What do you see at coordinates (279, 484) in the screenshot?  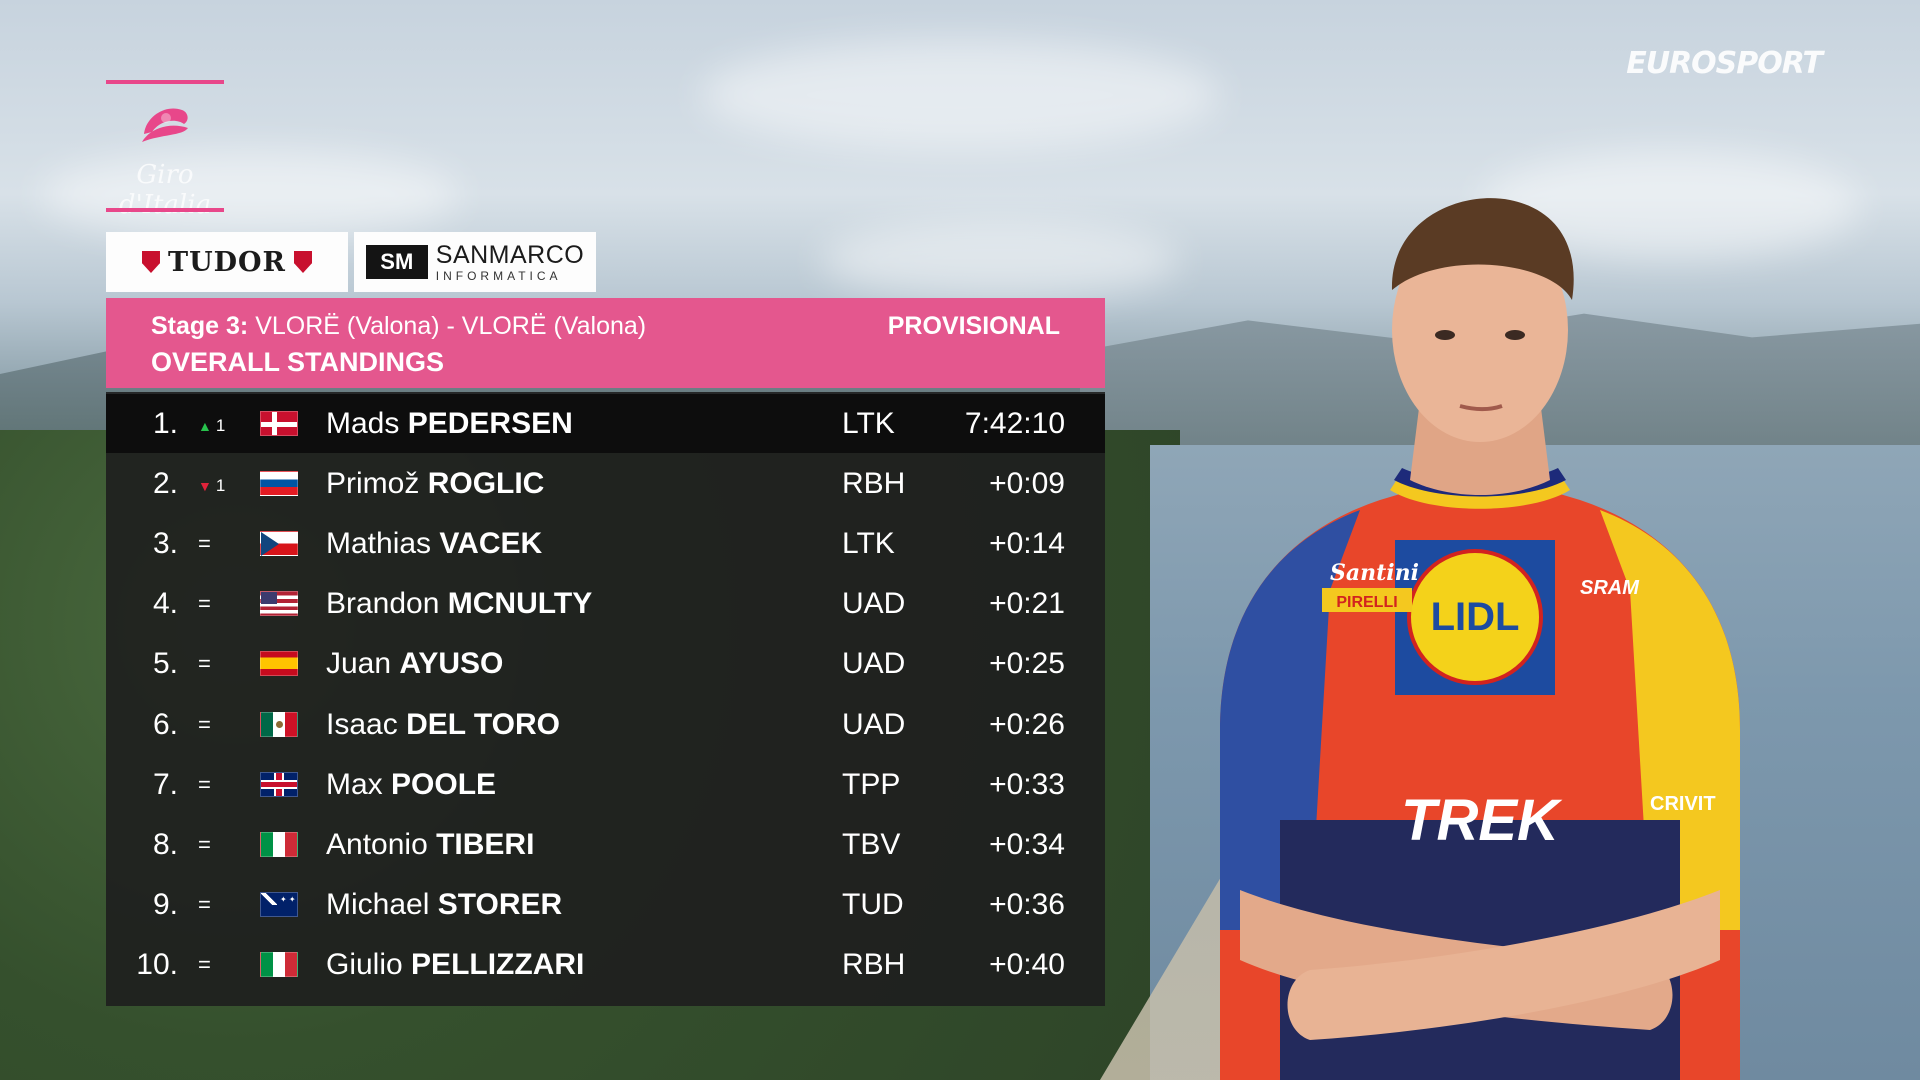 I see `slovenia-flag-icon` at bounding box center [279, 484].